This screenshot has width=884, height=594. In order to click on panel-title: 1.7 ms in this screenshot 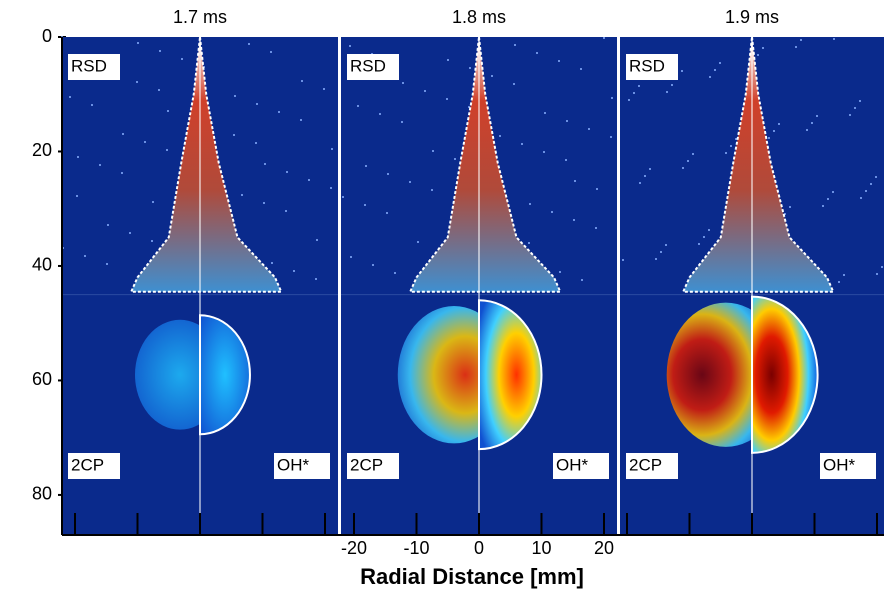, I will do `click(200, 17)`.